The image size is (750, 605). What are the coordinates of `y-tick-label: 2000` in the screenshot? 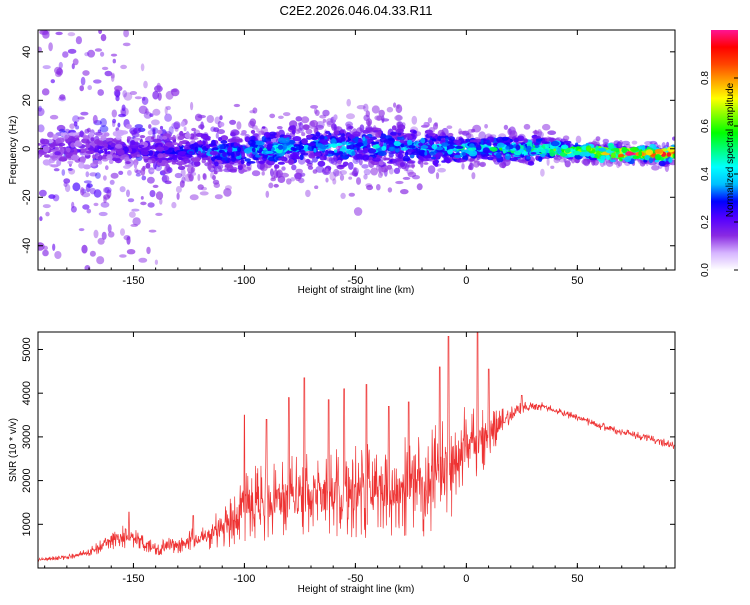 It's located at (27, 480).